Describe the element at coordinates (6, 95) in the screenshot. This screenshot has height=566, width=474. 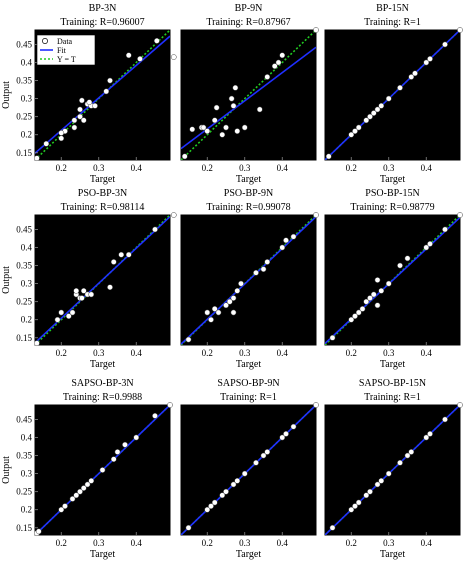
I see `y-axis-label: Output` at that location.